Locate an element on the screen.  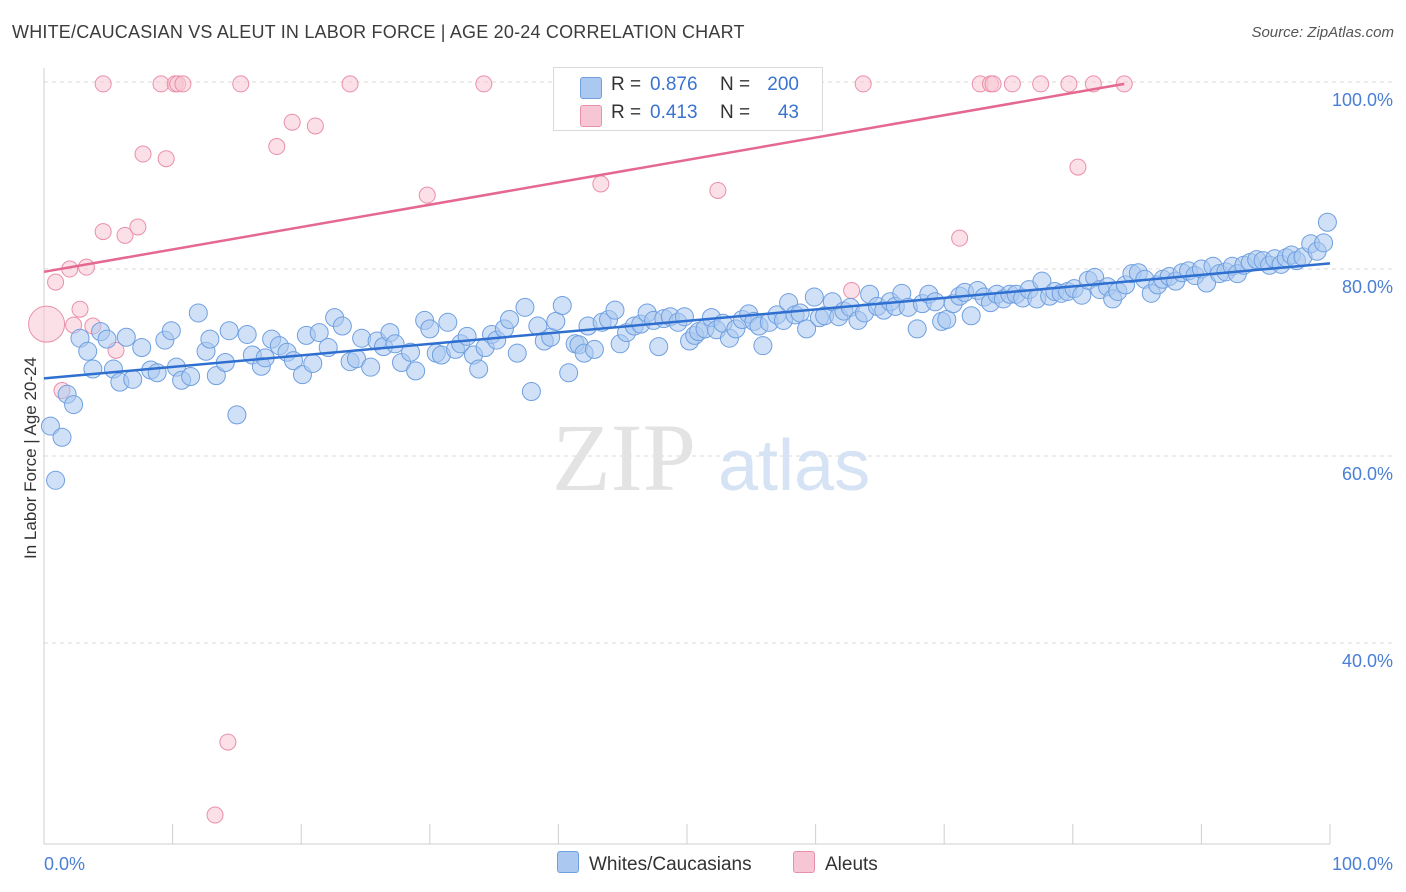
watermark-zip: ZIP is located at coordinates (624, 457).